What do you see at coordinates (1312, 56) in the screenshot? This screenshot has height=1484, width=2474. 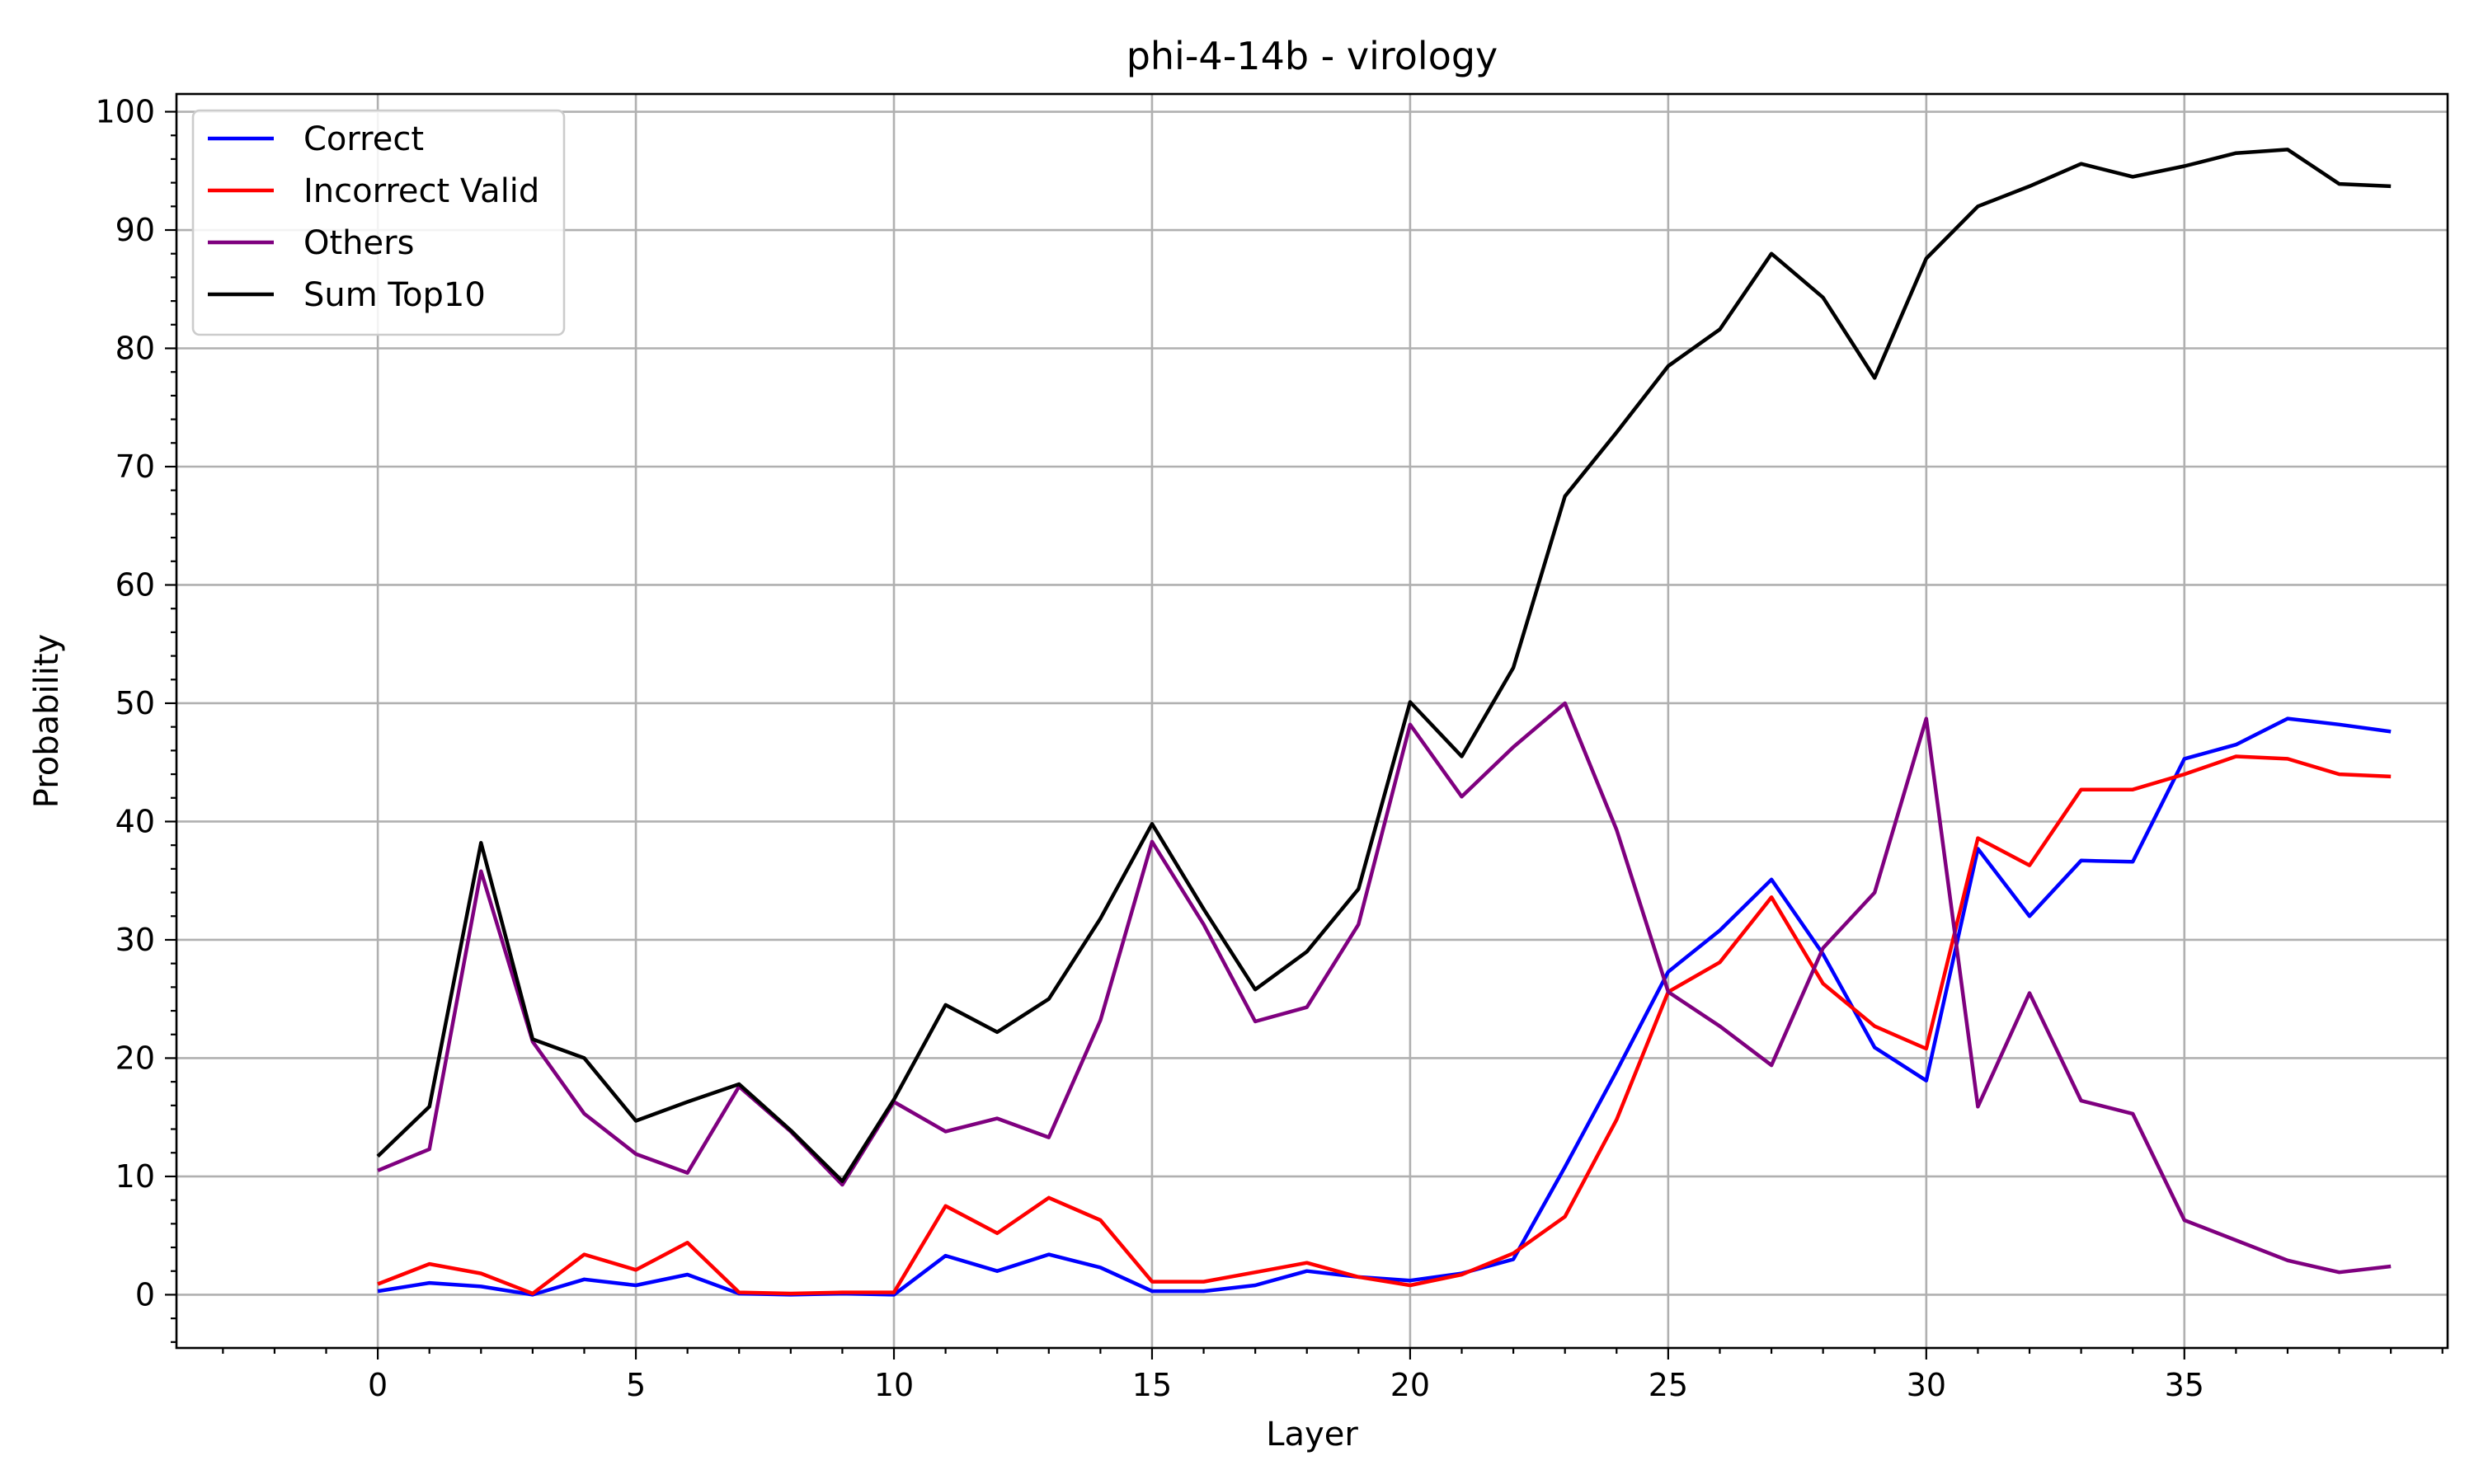 I see `chart-title: phi-4-14b - virology` at bounding box center [1312, 56].